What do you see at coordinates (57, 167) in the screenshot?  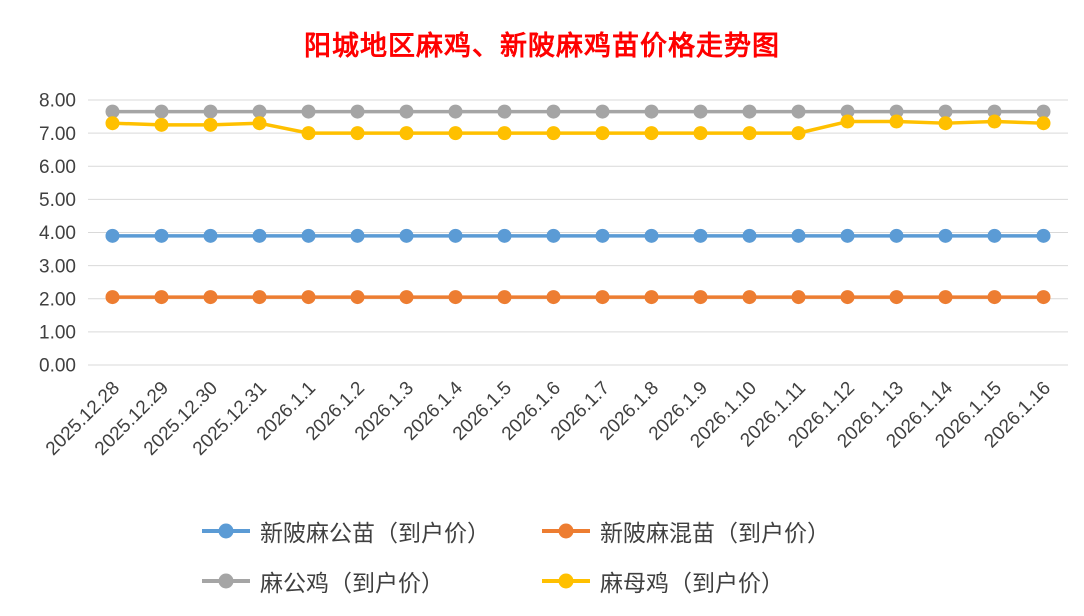 I see `y-tick-label: 6.00` at bounding box center [57, 167].